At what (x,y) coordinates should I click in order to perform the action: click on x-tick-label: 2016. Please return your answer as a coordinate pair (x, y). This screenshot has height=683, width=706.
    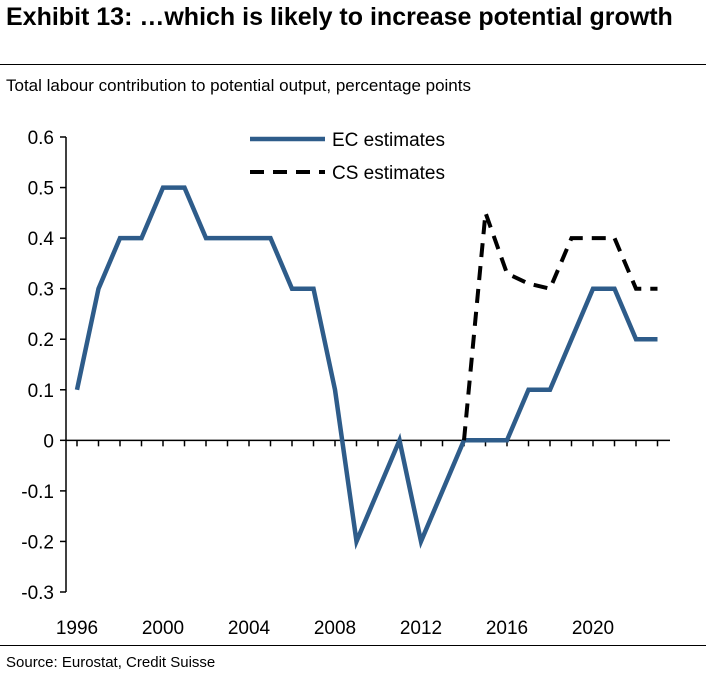
    Looking at the image, I should click on (507, 628).